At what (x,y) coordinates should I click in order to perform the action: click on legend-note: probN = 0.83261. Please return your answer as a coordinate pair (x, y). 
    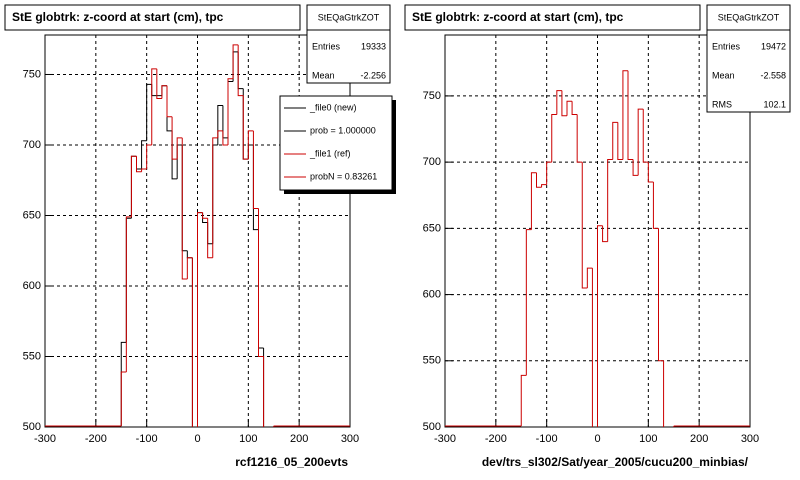
    Looking at the image, I should click on (343, 176).